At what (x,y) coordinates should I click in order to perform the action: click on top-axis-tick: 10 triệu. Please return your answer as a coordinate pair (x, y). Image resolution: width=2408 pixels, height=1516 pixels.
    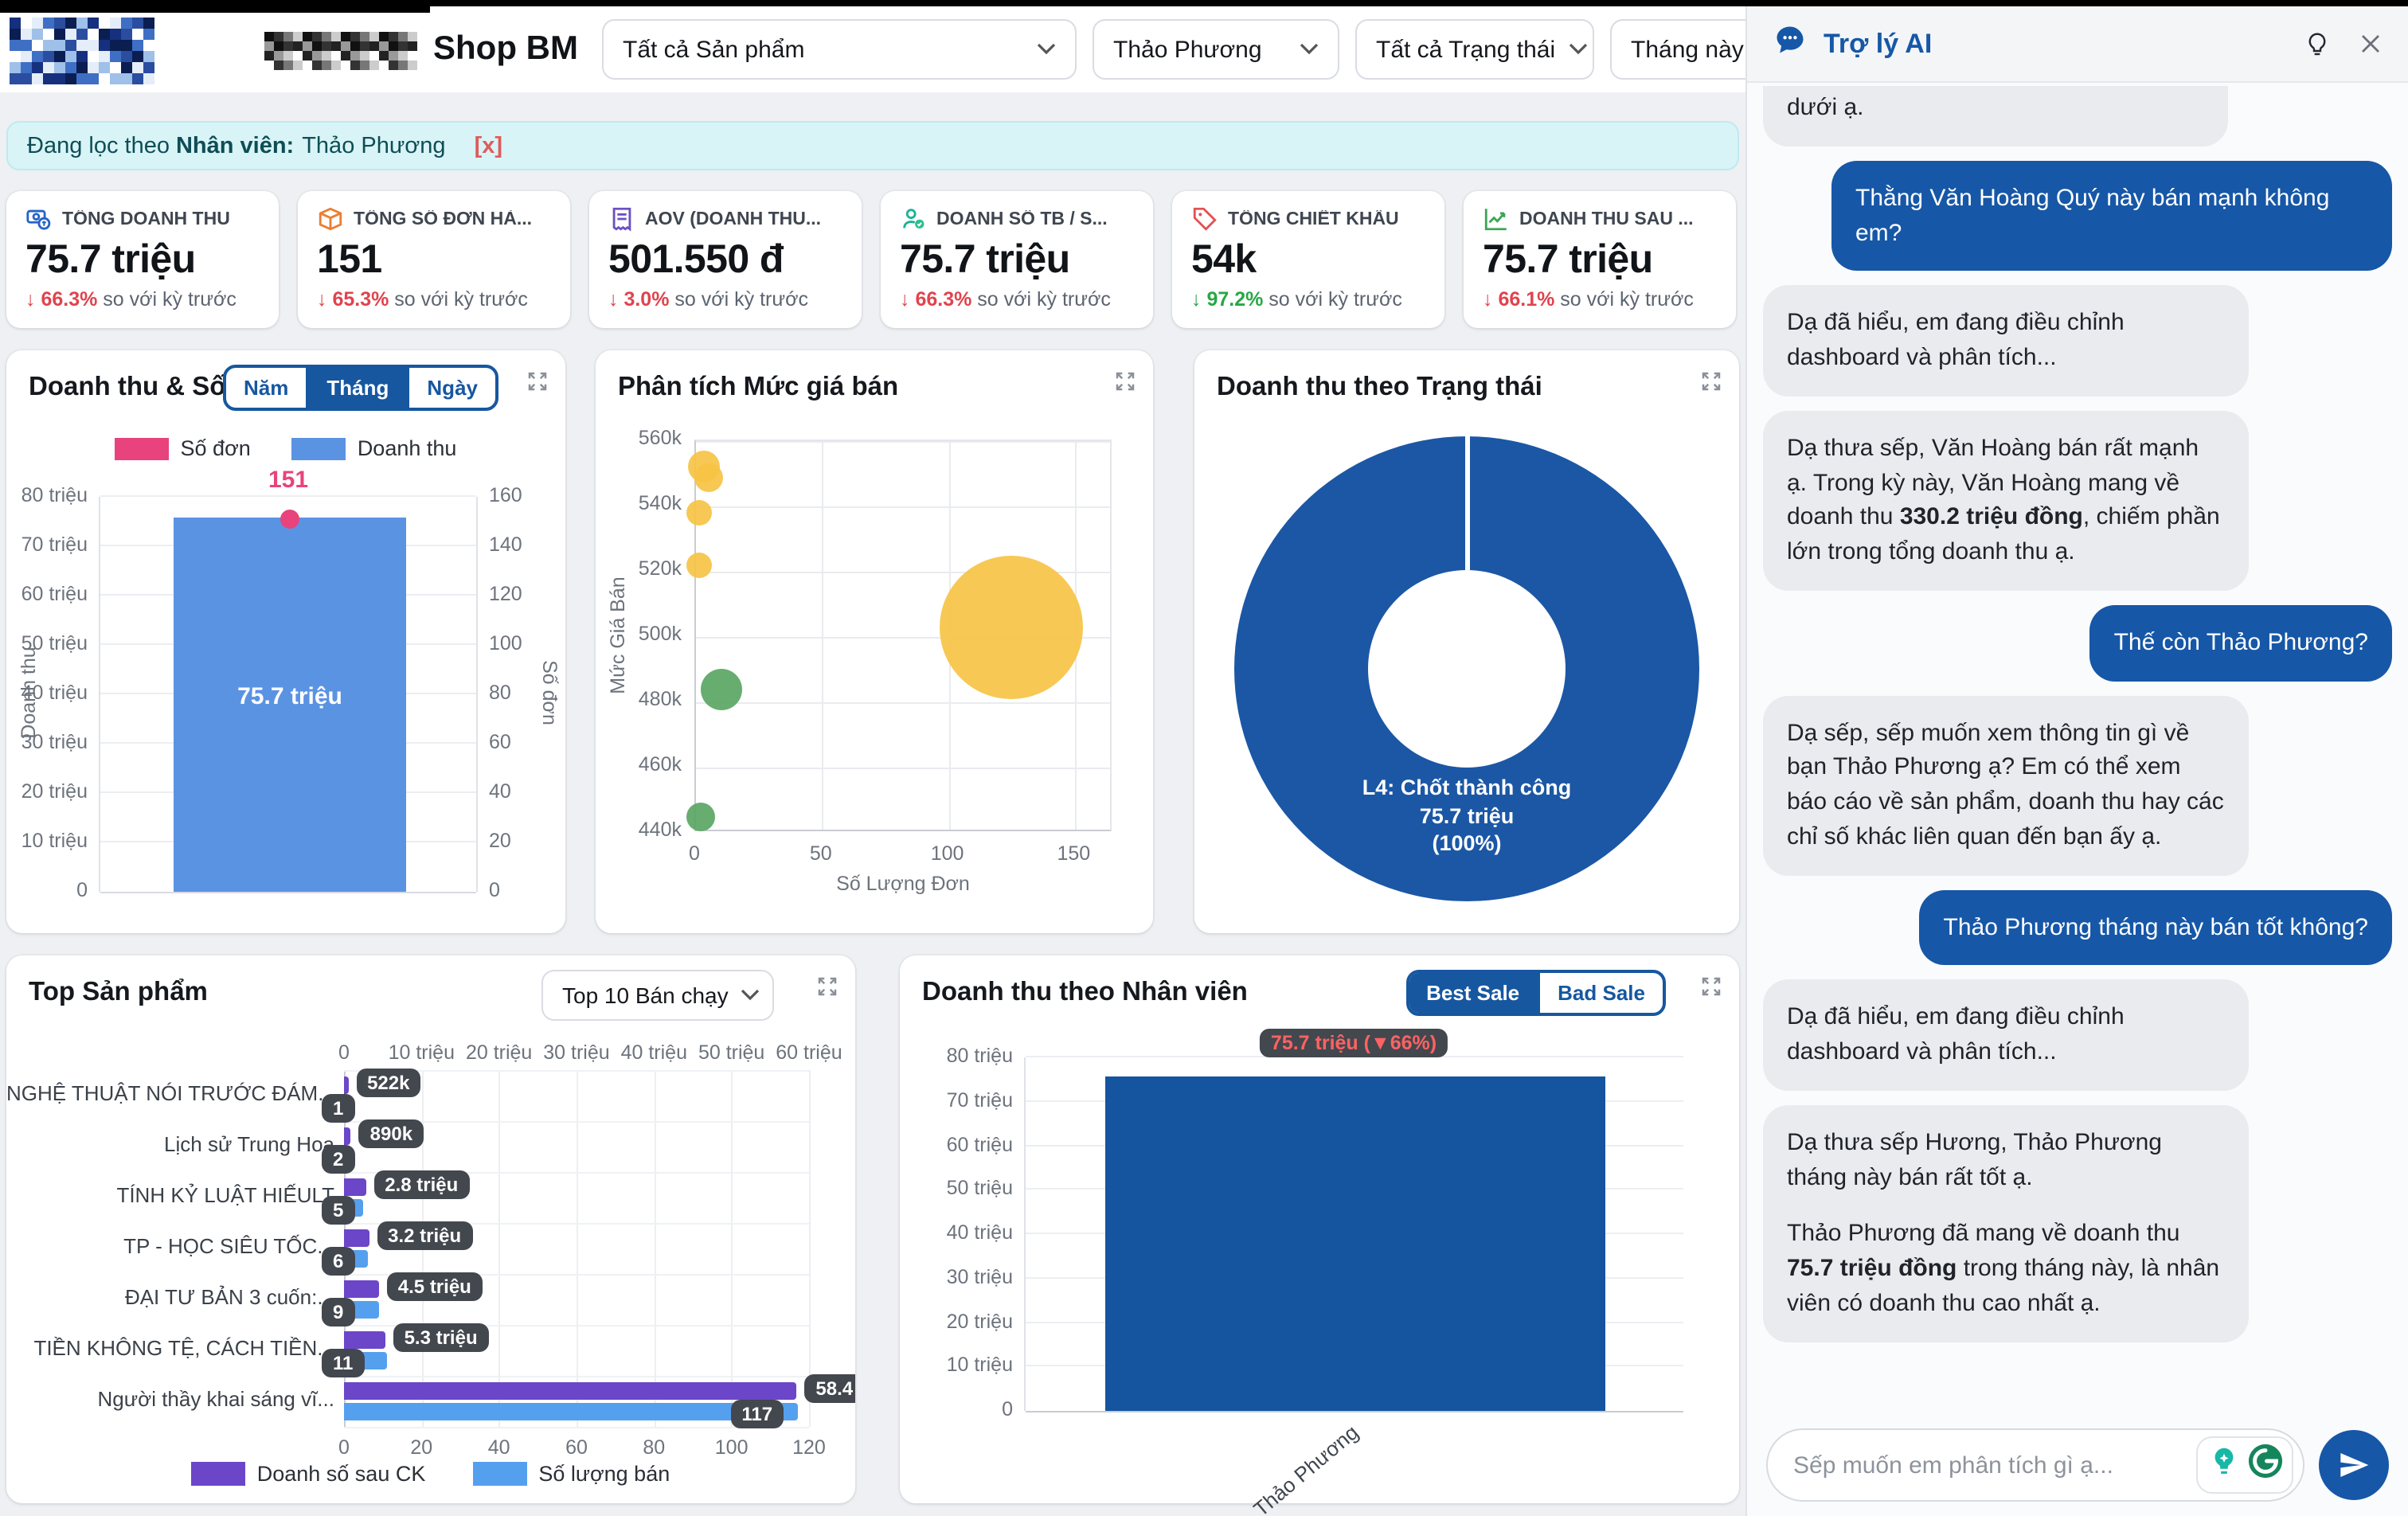
    Looking at the image, I should click on (421, 1052).